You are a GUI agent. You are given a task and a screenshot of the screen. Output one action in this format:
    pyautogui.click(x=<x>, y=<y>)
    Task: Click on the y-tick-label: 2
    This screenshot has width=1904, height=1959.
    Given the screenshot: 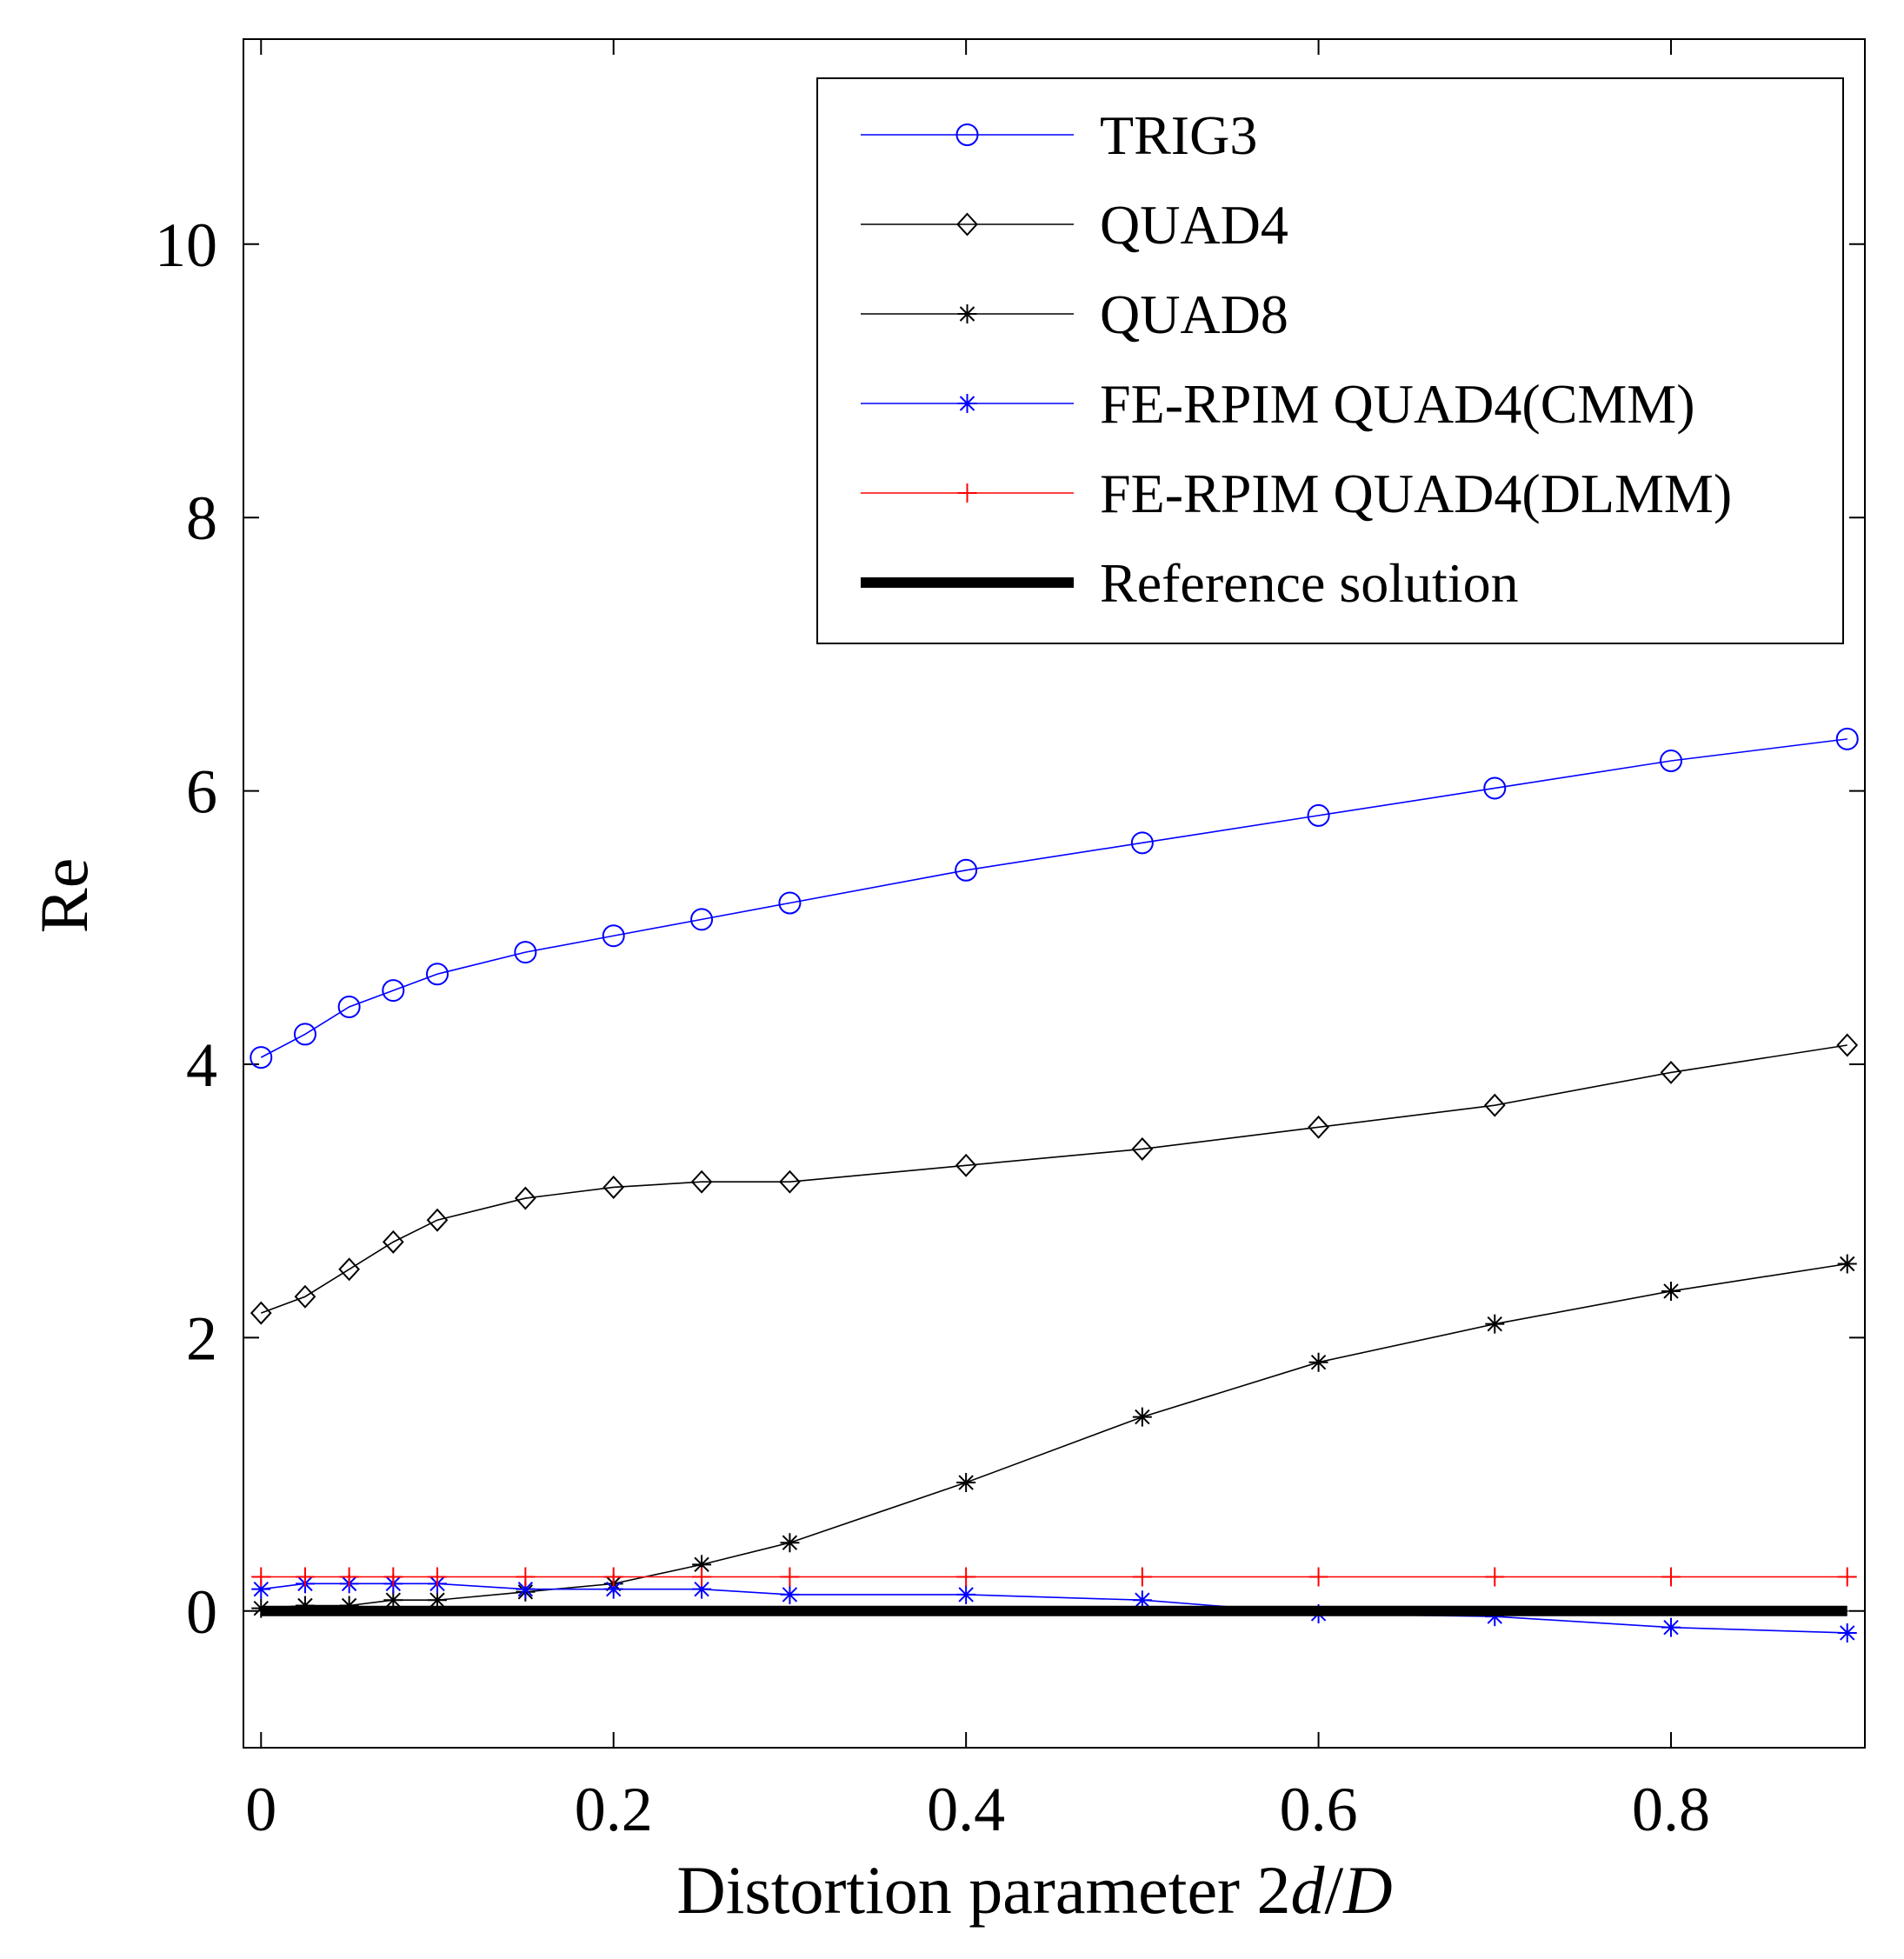 What is the action you would take?
    pyautogui.click(x=201, y=1338)
    